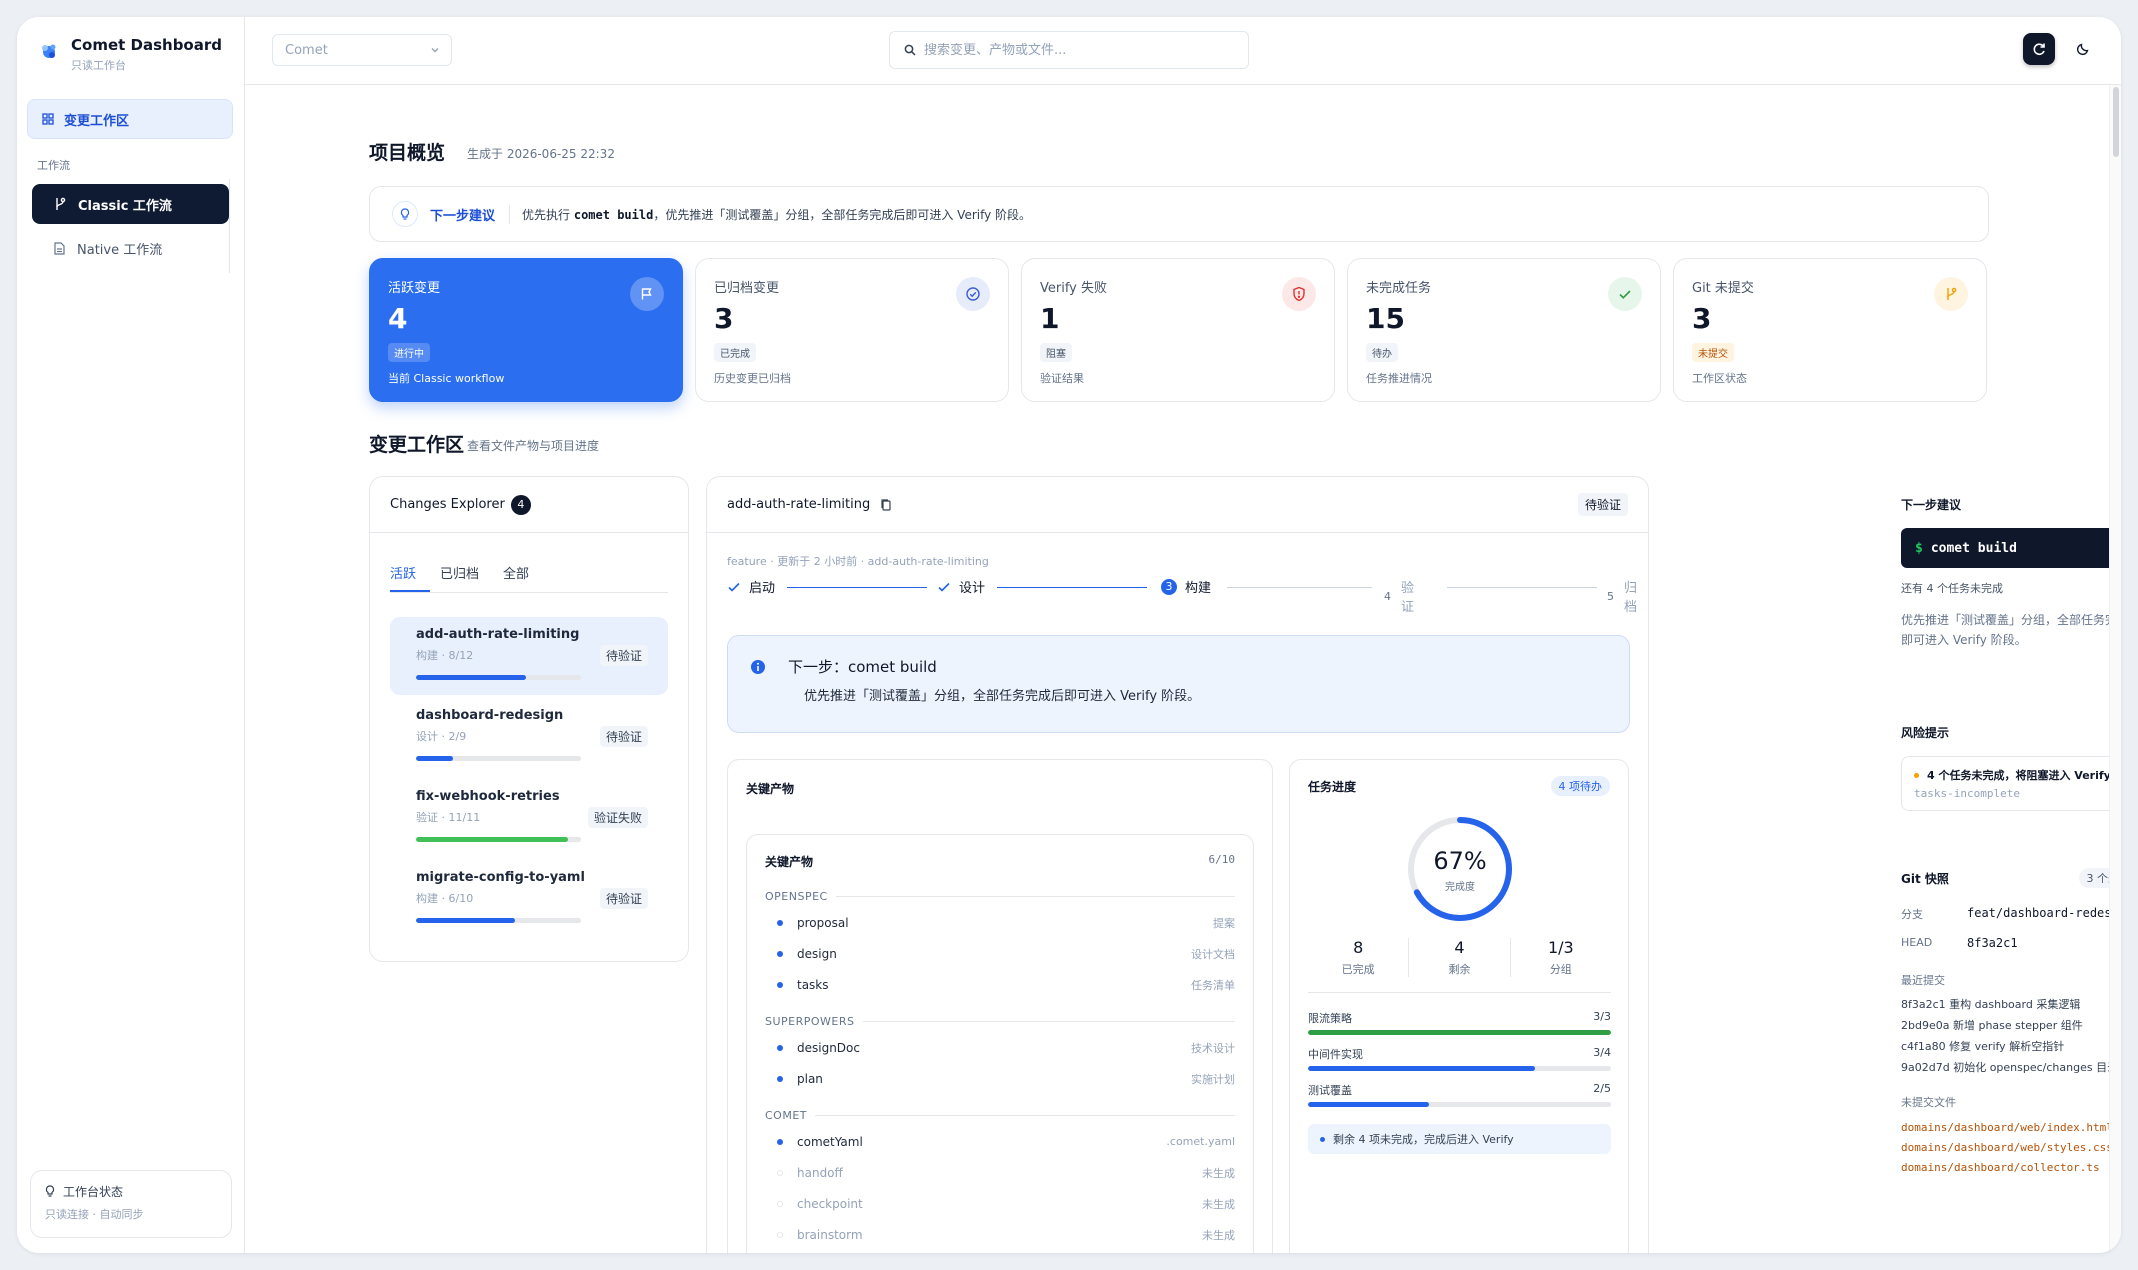  I want to click on task-stat-label: 剩余, so click(1459, 969).